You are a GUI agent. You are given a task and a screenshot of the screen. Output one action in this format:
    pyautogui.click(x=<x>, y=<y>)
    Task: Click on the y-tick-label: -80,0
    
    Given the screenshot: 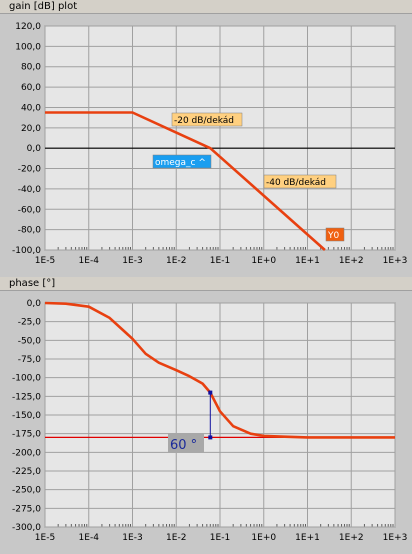 What is the action you would take?
    pyautogui.click(x=30, y=231)
    